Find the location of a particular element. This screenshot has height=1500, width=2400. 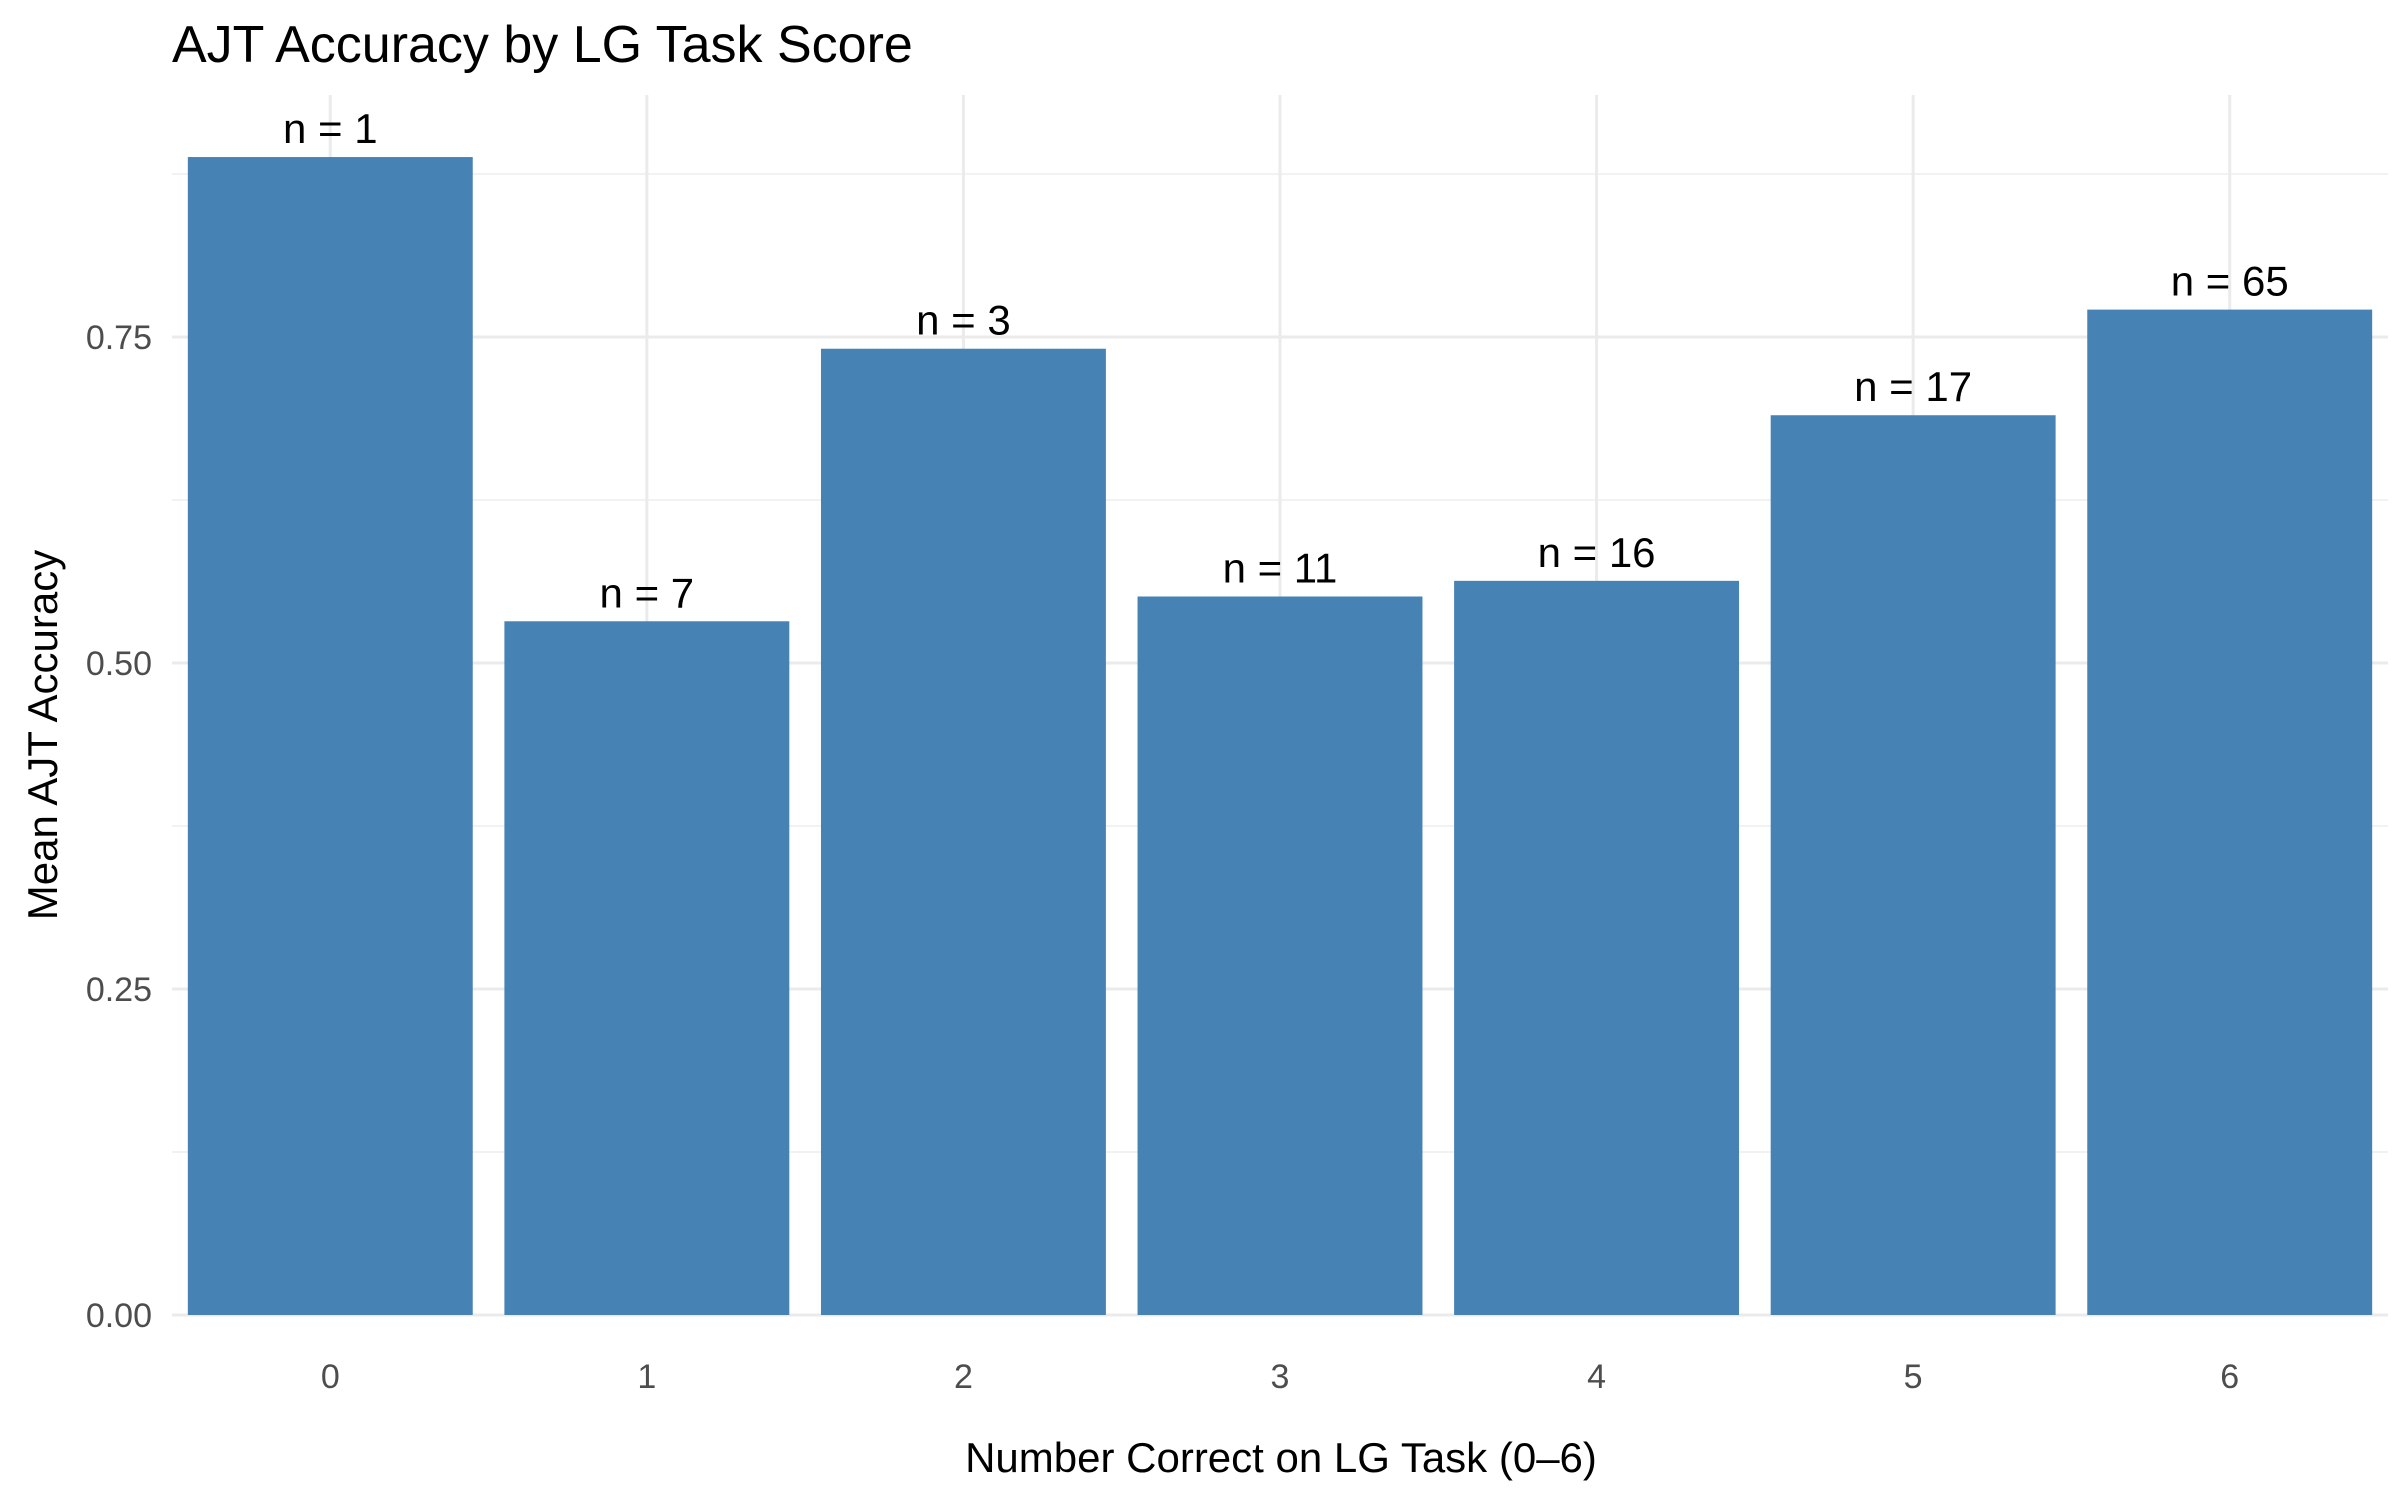

y-tick-label: 0.75 is located at coordinates (119, 338).